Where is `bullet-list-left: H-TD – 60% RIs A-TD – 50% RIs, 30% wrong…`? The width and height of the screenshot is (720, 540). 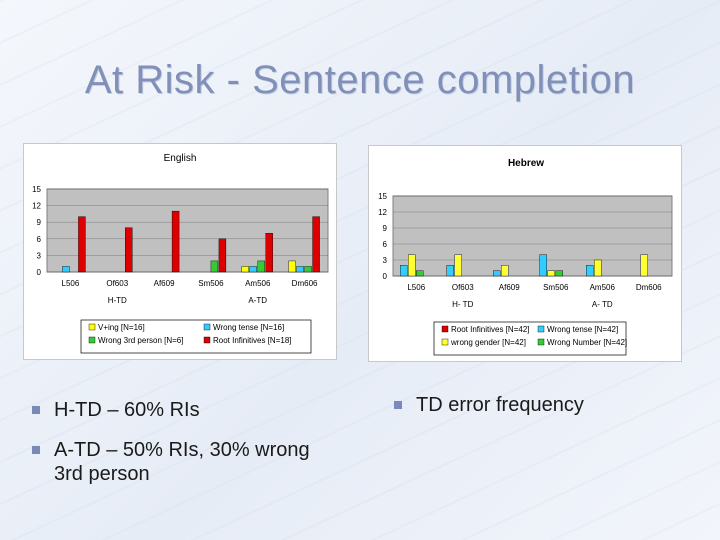
bullet-list-left: H-TD – 60% RIs A-TD – 50% RIs, 30% wrong… is located at coordinates (180, 450).